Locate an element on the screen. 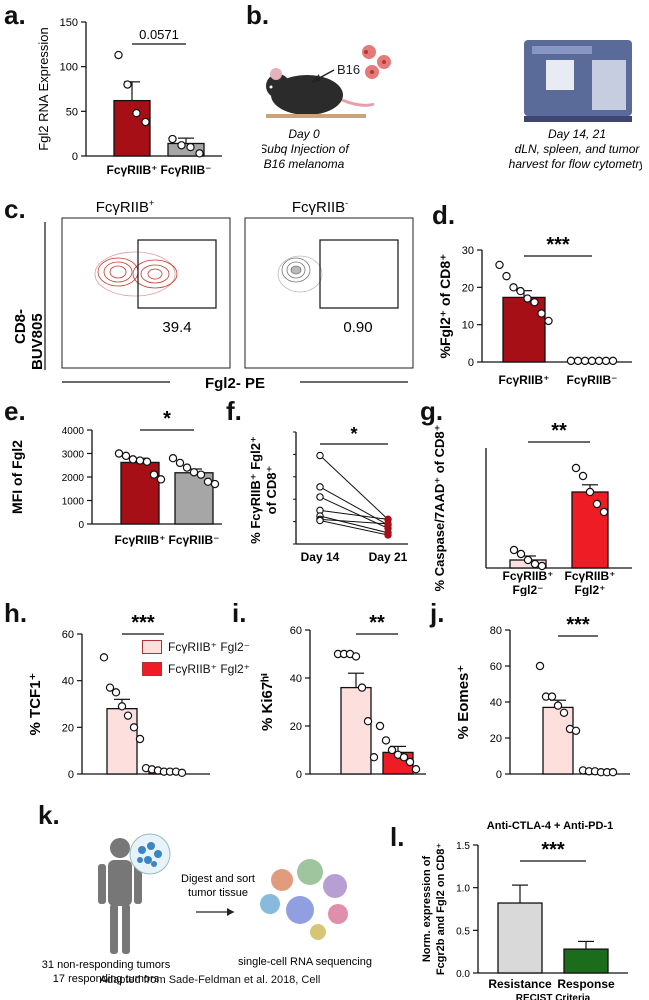  gate-right is located at coordinates (359, 274).